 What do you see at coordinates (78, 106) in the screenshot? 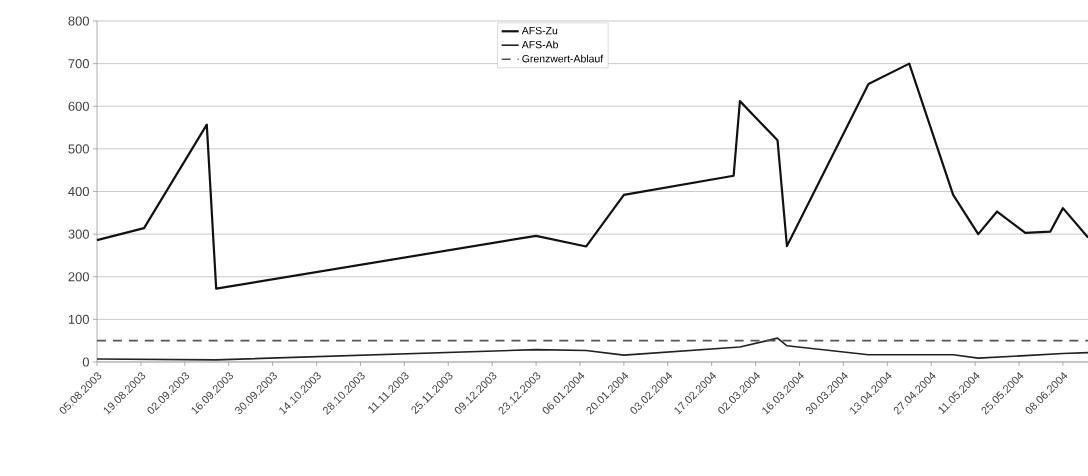
I see `y-tick-label: 600` at bounding box center [78, 106].